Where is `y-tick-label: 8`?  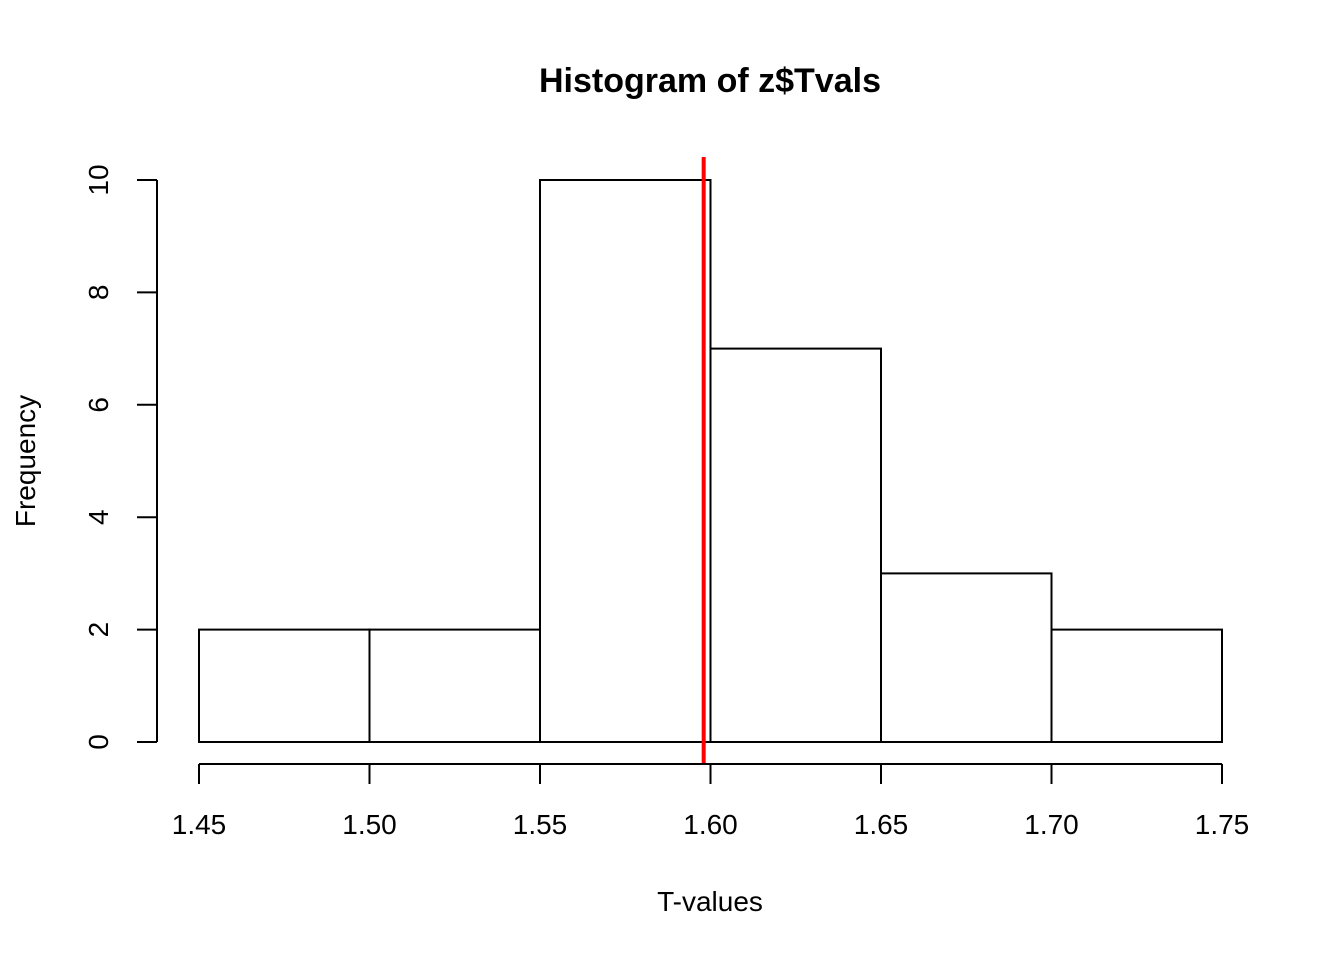
y-tick-label: 8 is located at coordinates (98, 293).